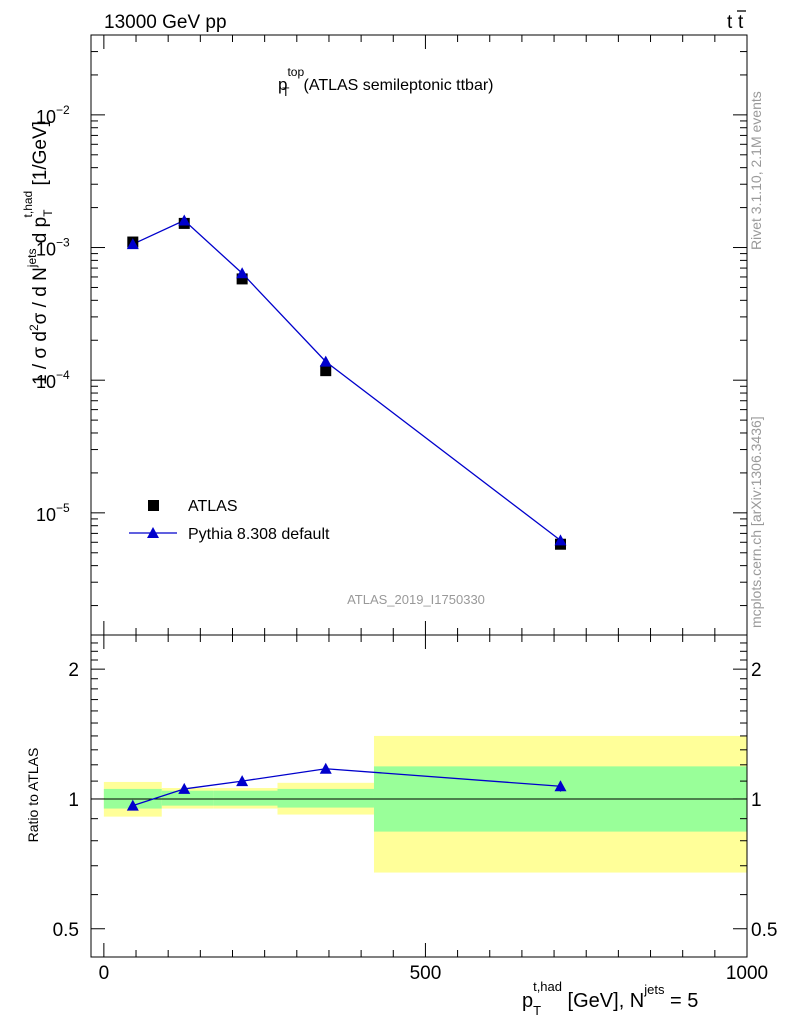  What do you see at coordinates (756, 522) in the screenshot?
I see `mcplots-label: mcplots.cern.ch [arXiv:1306.3436]` at bounding box center [756, 522].